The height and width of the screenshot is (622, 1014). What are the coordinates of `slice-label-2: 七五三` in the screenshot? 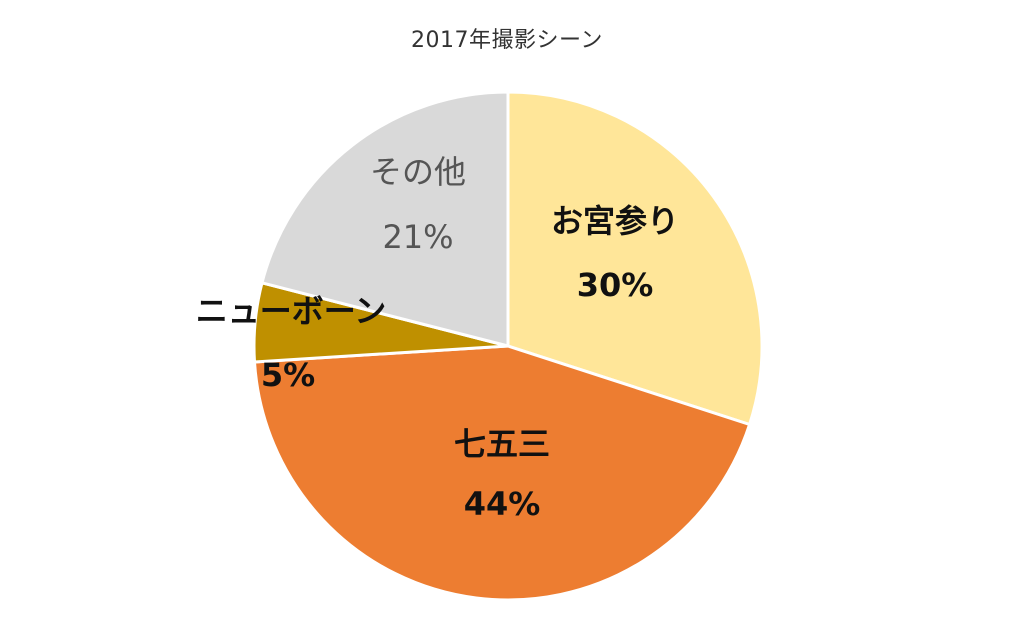 It's located at (502, 444).